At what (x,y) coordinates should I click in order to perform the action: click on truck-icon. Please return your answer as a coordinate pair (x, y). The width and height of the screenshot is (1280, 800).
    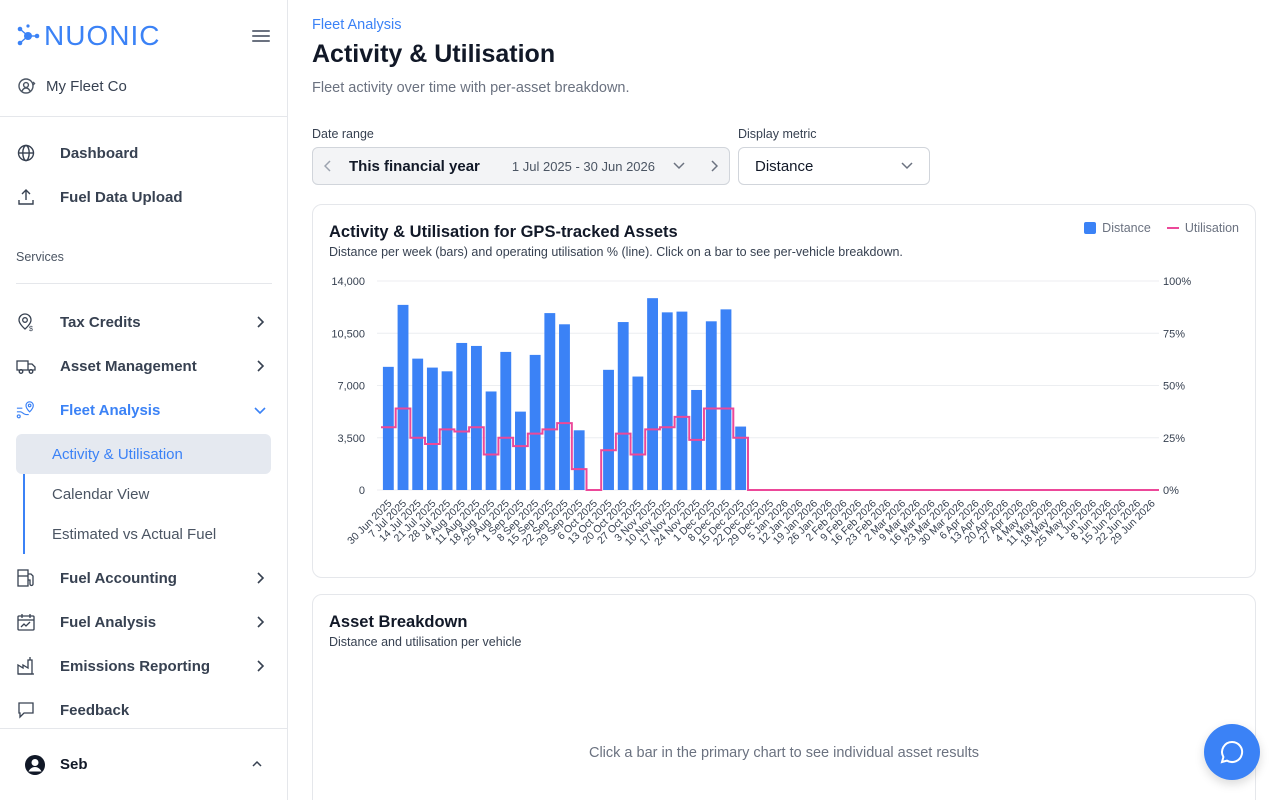
    Looking at the image, I should click on (26, 366).